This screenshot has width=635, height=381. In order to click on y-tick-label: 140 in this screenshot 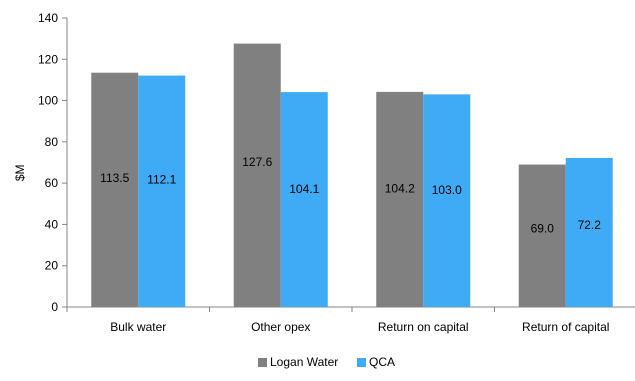, I will do `click(48, 18)`.